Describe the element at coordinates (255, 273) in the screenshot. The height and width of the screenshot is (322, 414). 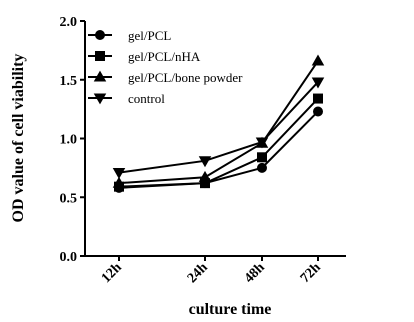
I see `x-tick-label: 48h` at that location.